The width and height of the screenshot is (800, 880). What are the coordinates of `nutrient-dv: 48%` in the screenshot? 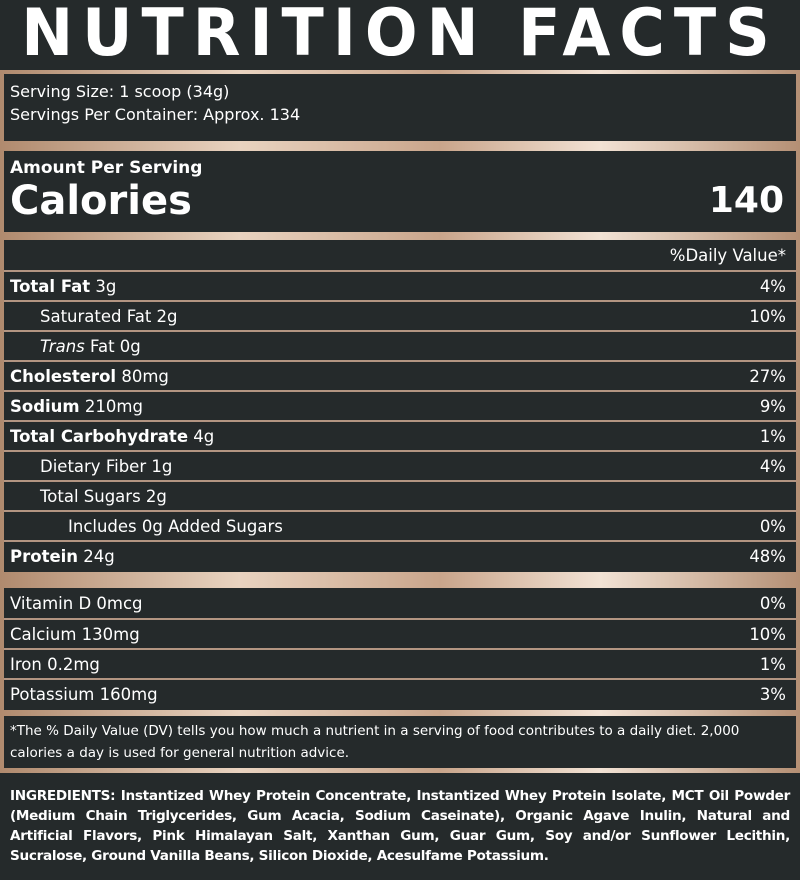 It's located at (767, 556).